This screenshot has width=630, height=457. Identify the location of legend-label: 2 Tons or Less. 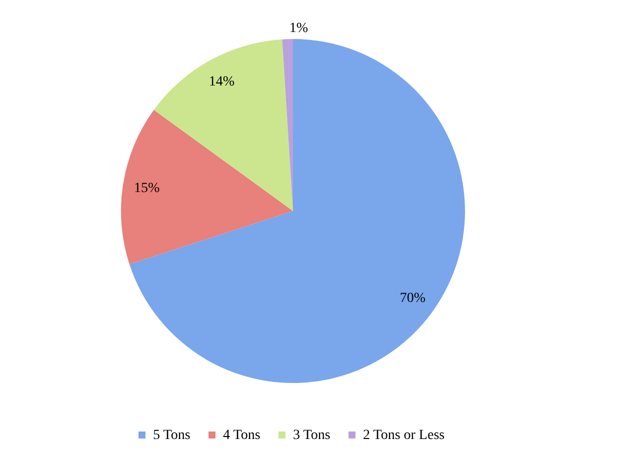
(404, 435).